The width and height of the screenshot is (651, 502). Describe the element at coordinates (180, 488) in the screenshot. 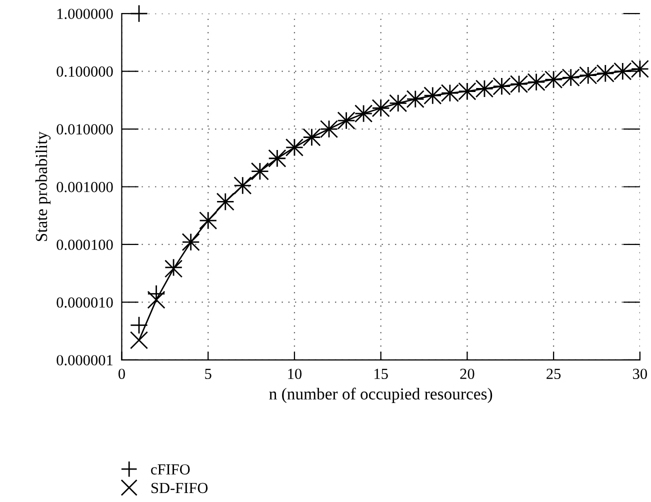

I see `legend-label: SD-FIFO` at that location.